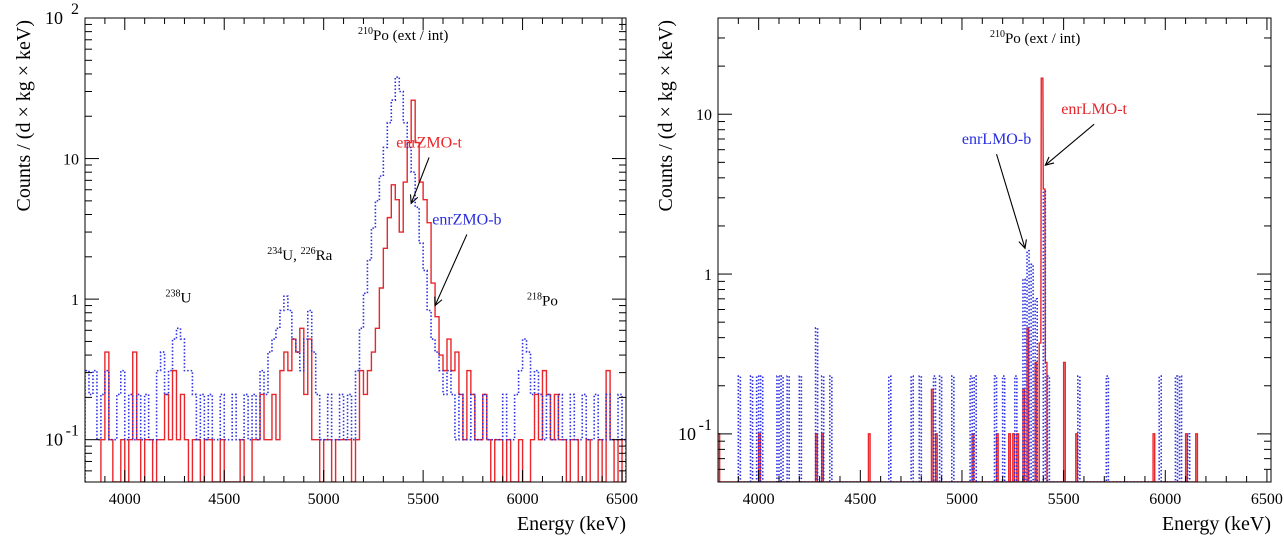 The width and height of the screenshot is (1284, 543). I want to click on peak-annotation: 234U, 226Ra, so click(299, 255).